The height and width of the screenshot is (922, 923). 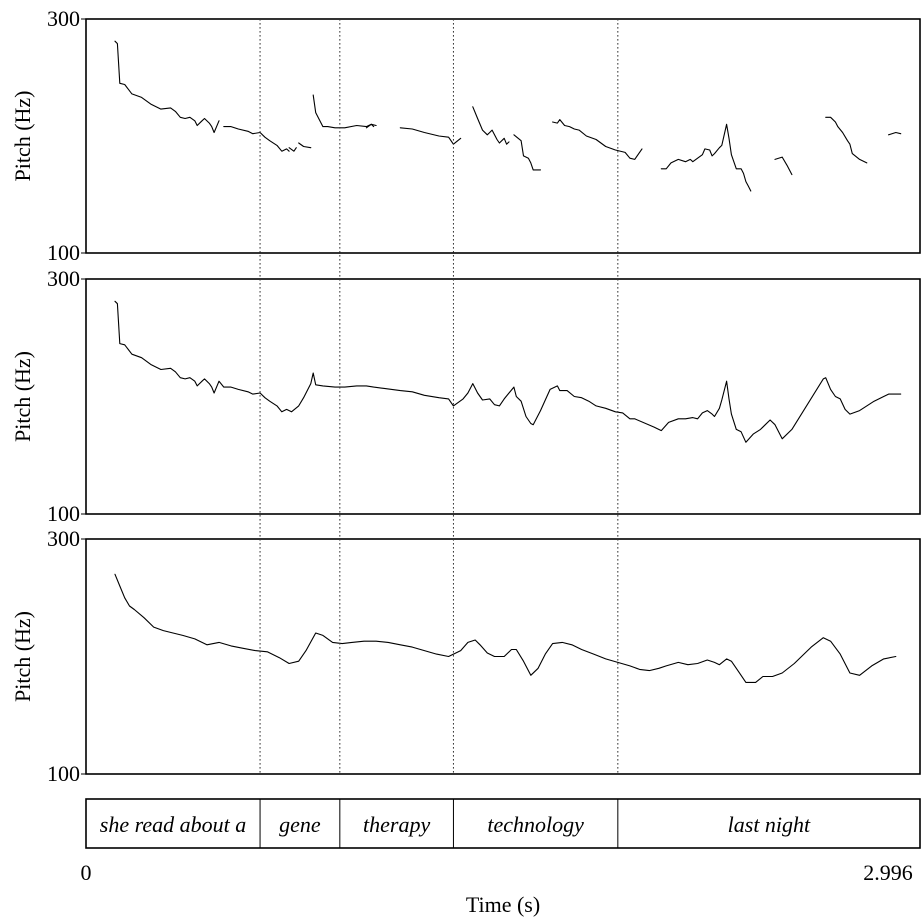 What do you see at coordinates (86, 872) in the screenshot?
I see `x-start-label: 0` at bounding box center [86, 872].